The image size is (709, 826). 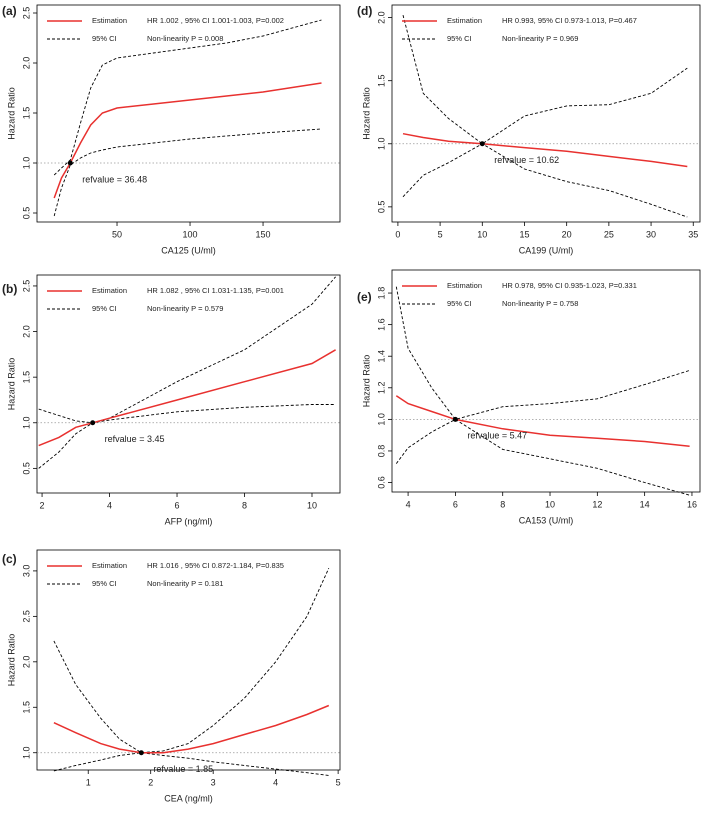 What do you see at coordinates (381, 388) in the screenshot?
I see `y-tick-label: 1.2` at bounding box center [381, 388].